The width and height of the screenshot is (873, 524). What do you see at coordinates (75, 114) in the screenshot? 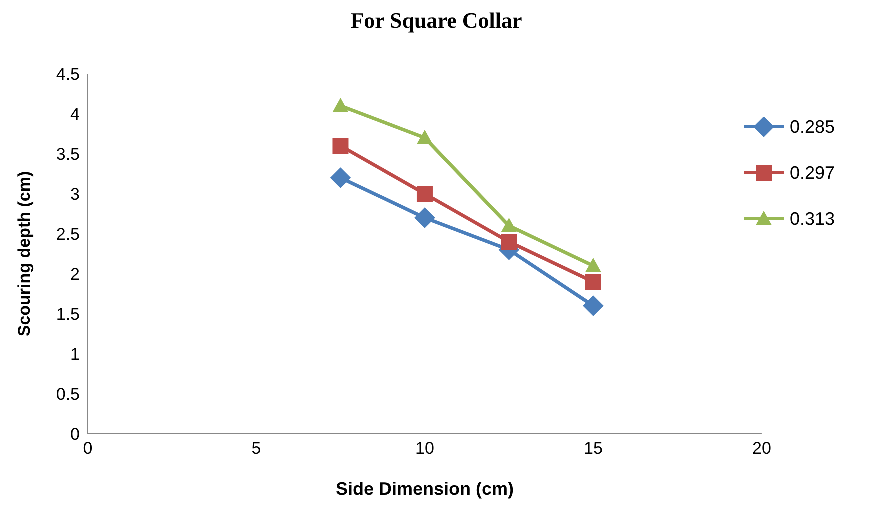
I see `y-tick-label: 4` at bounding box center [75, 114].